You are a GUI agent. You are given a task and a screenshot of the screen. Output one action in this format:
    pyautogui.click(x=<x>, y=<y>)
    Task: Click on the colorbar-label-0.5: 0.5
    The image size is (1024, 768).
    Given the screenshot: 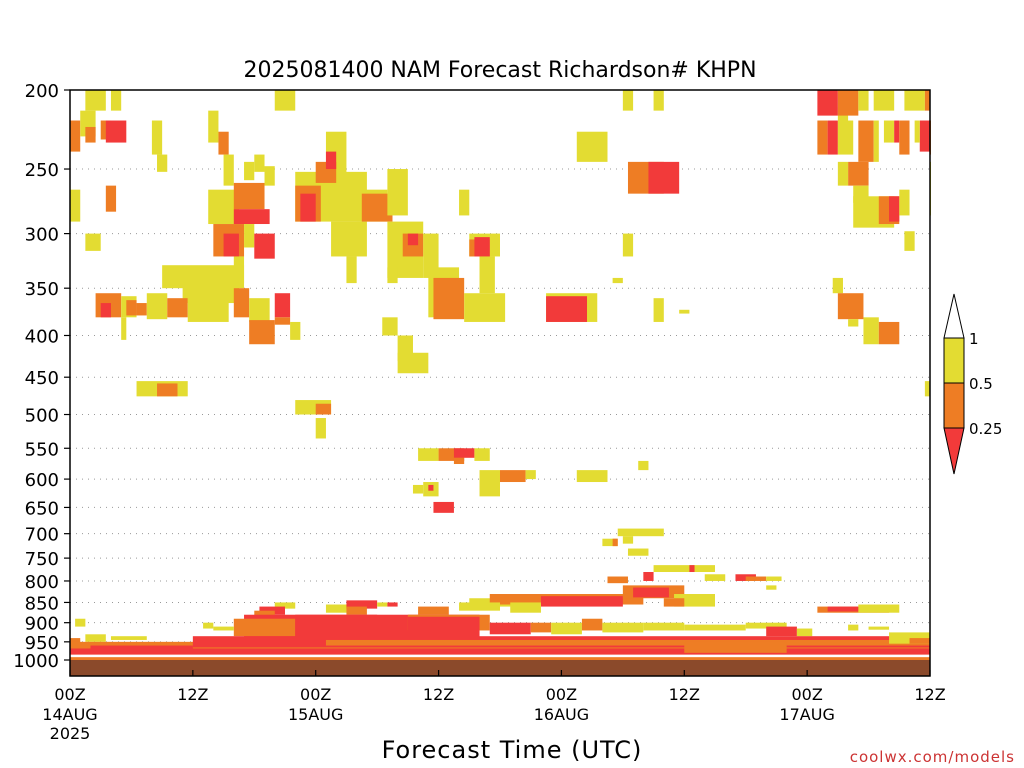 What is the action you would take?
    pyautogui.click(x=981, y=384)
    